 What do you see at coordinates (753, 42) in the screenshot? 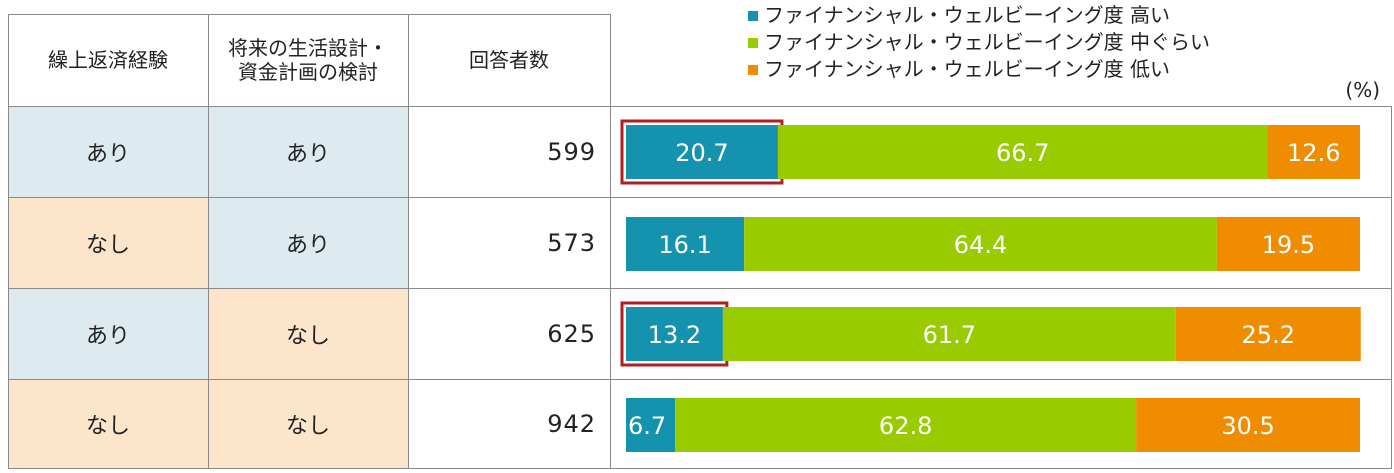
I see `legend-swatch-mid` at bounding box center [753, 42].